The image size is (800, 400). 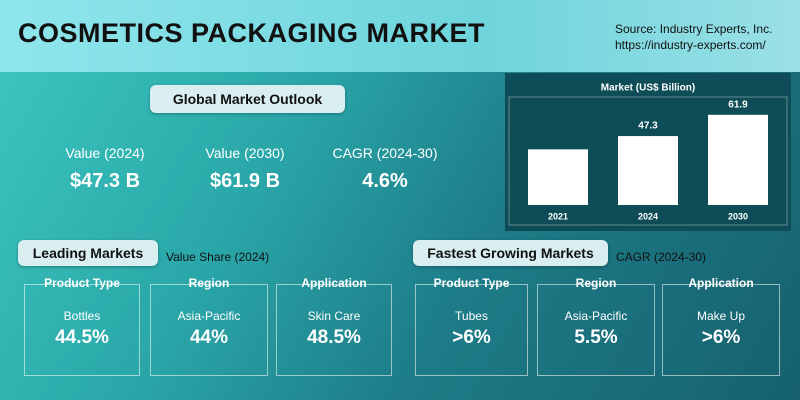 What do you see at coordinates (661, 257) in the screenshot?
I see `section-subtitle: CAGR (2024-30)` at bounding box center [661, 257].